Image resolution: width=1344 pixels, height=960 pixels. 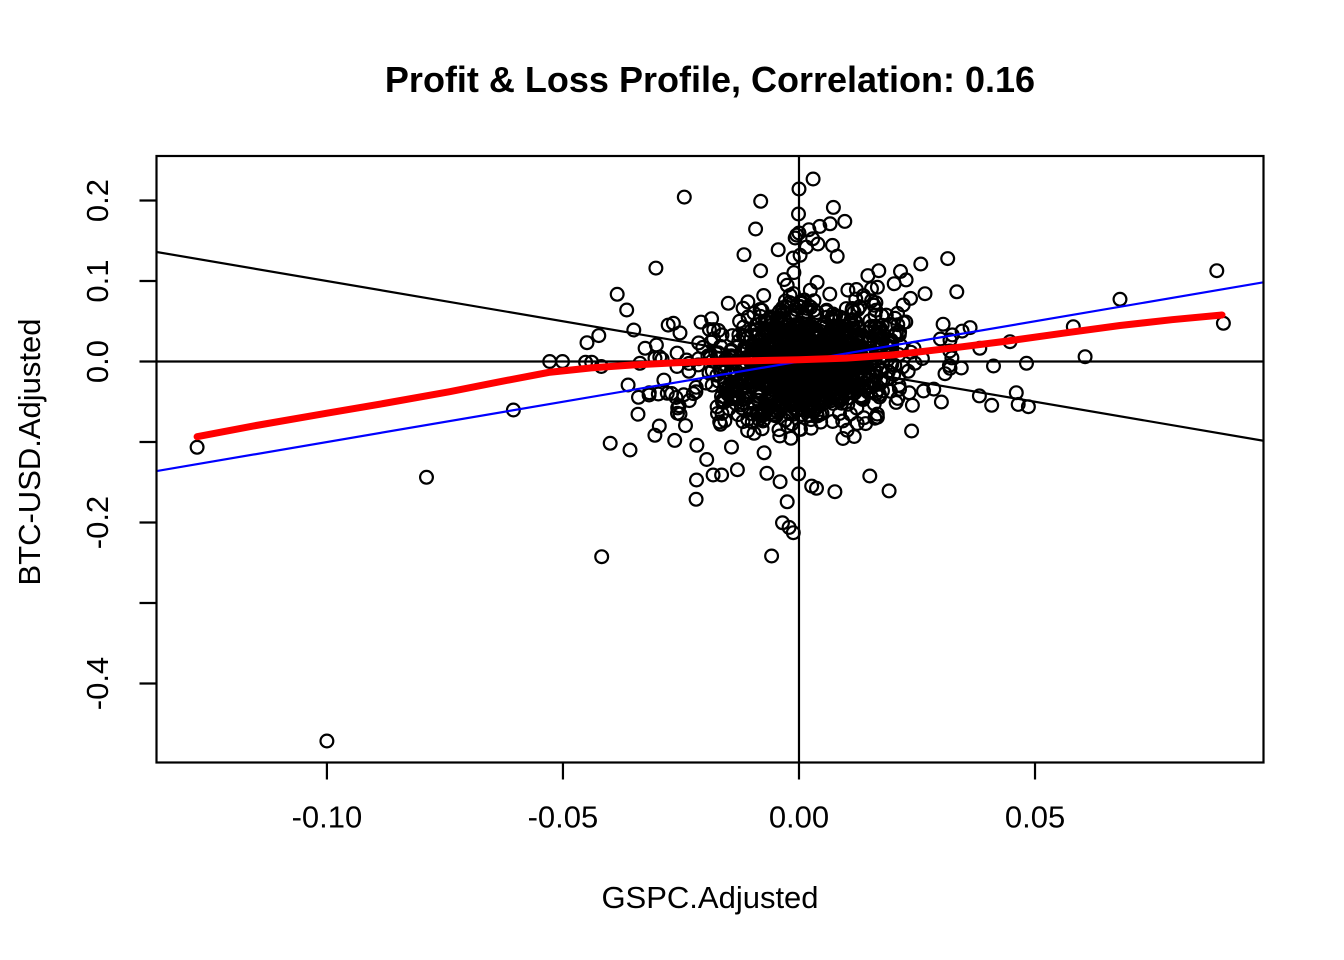 I want to click on y-tick-label: 0.0, so click(x=97, y=361).